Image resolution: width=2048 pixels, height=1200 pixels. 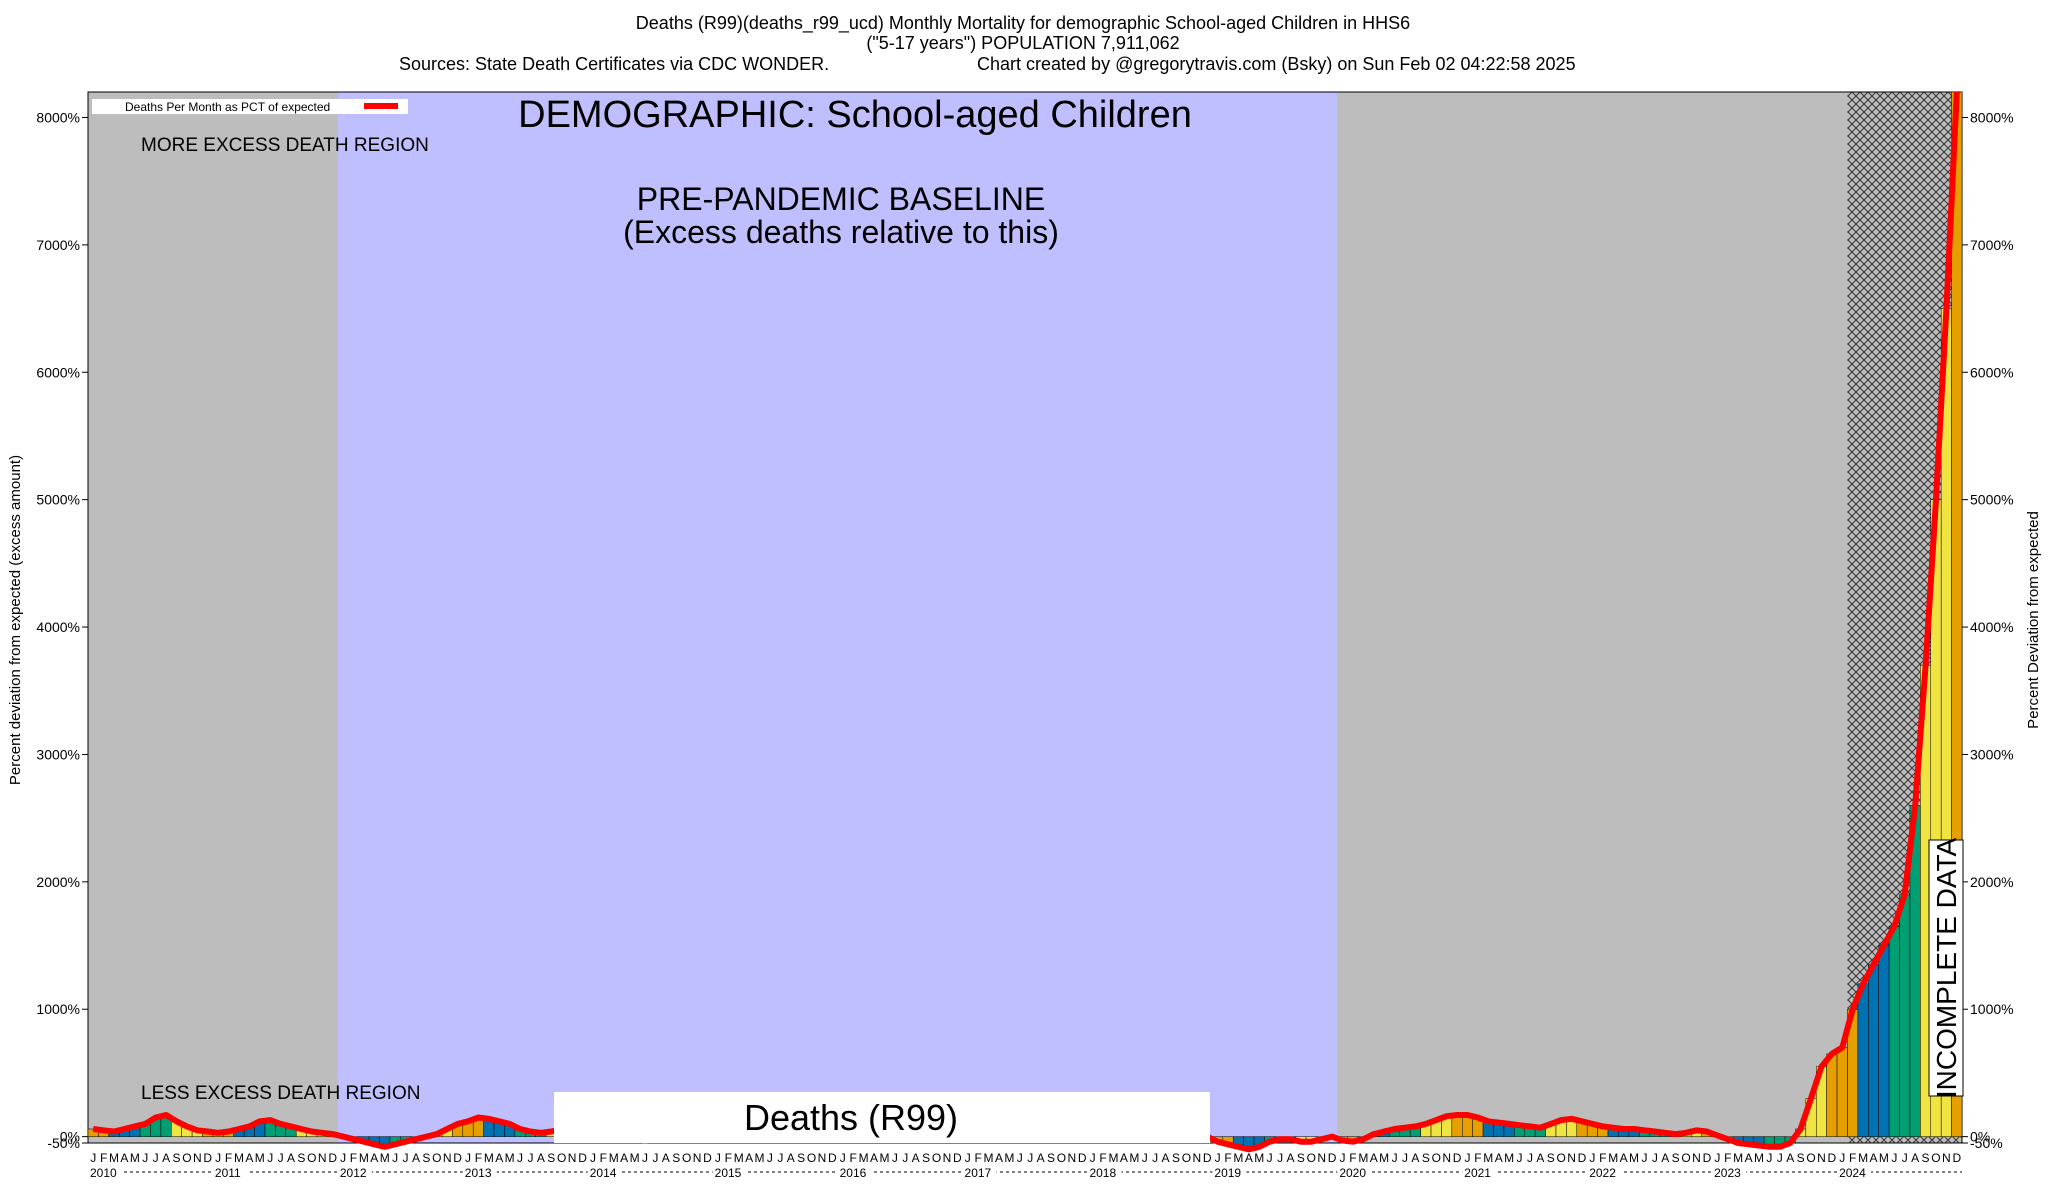 What do you see at coordinates (58, 1009) in the screenshot?
I see `y-tick-label: 1000%` at bounding box center [58, 1009].